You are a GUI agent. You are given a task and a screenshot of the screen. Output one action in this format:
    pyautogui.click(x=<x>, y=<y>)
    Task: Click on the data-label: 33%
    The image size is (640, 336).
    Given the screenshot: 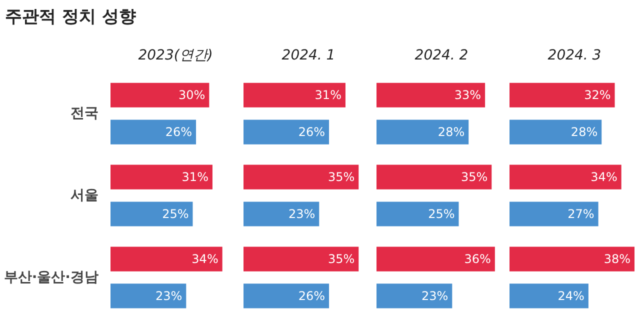 What is the action you would take?
    pyautogui.click(x=468, y=95)
    